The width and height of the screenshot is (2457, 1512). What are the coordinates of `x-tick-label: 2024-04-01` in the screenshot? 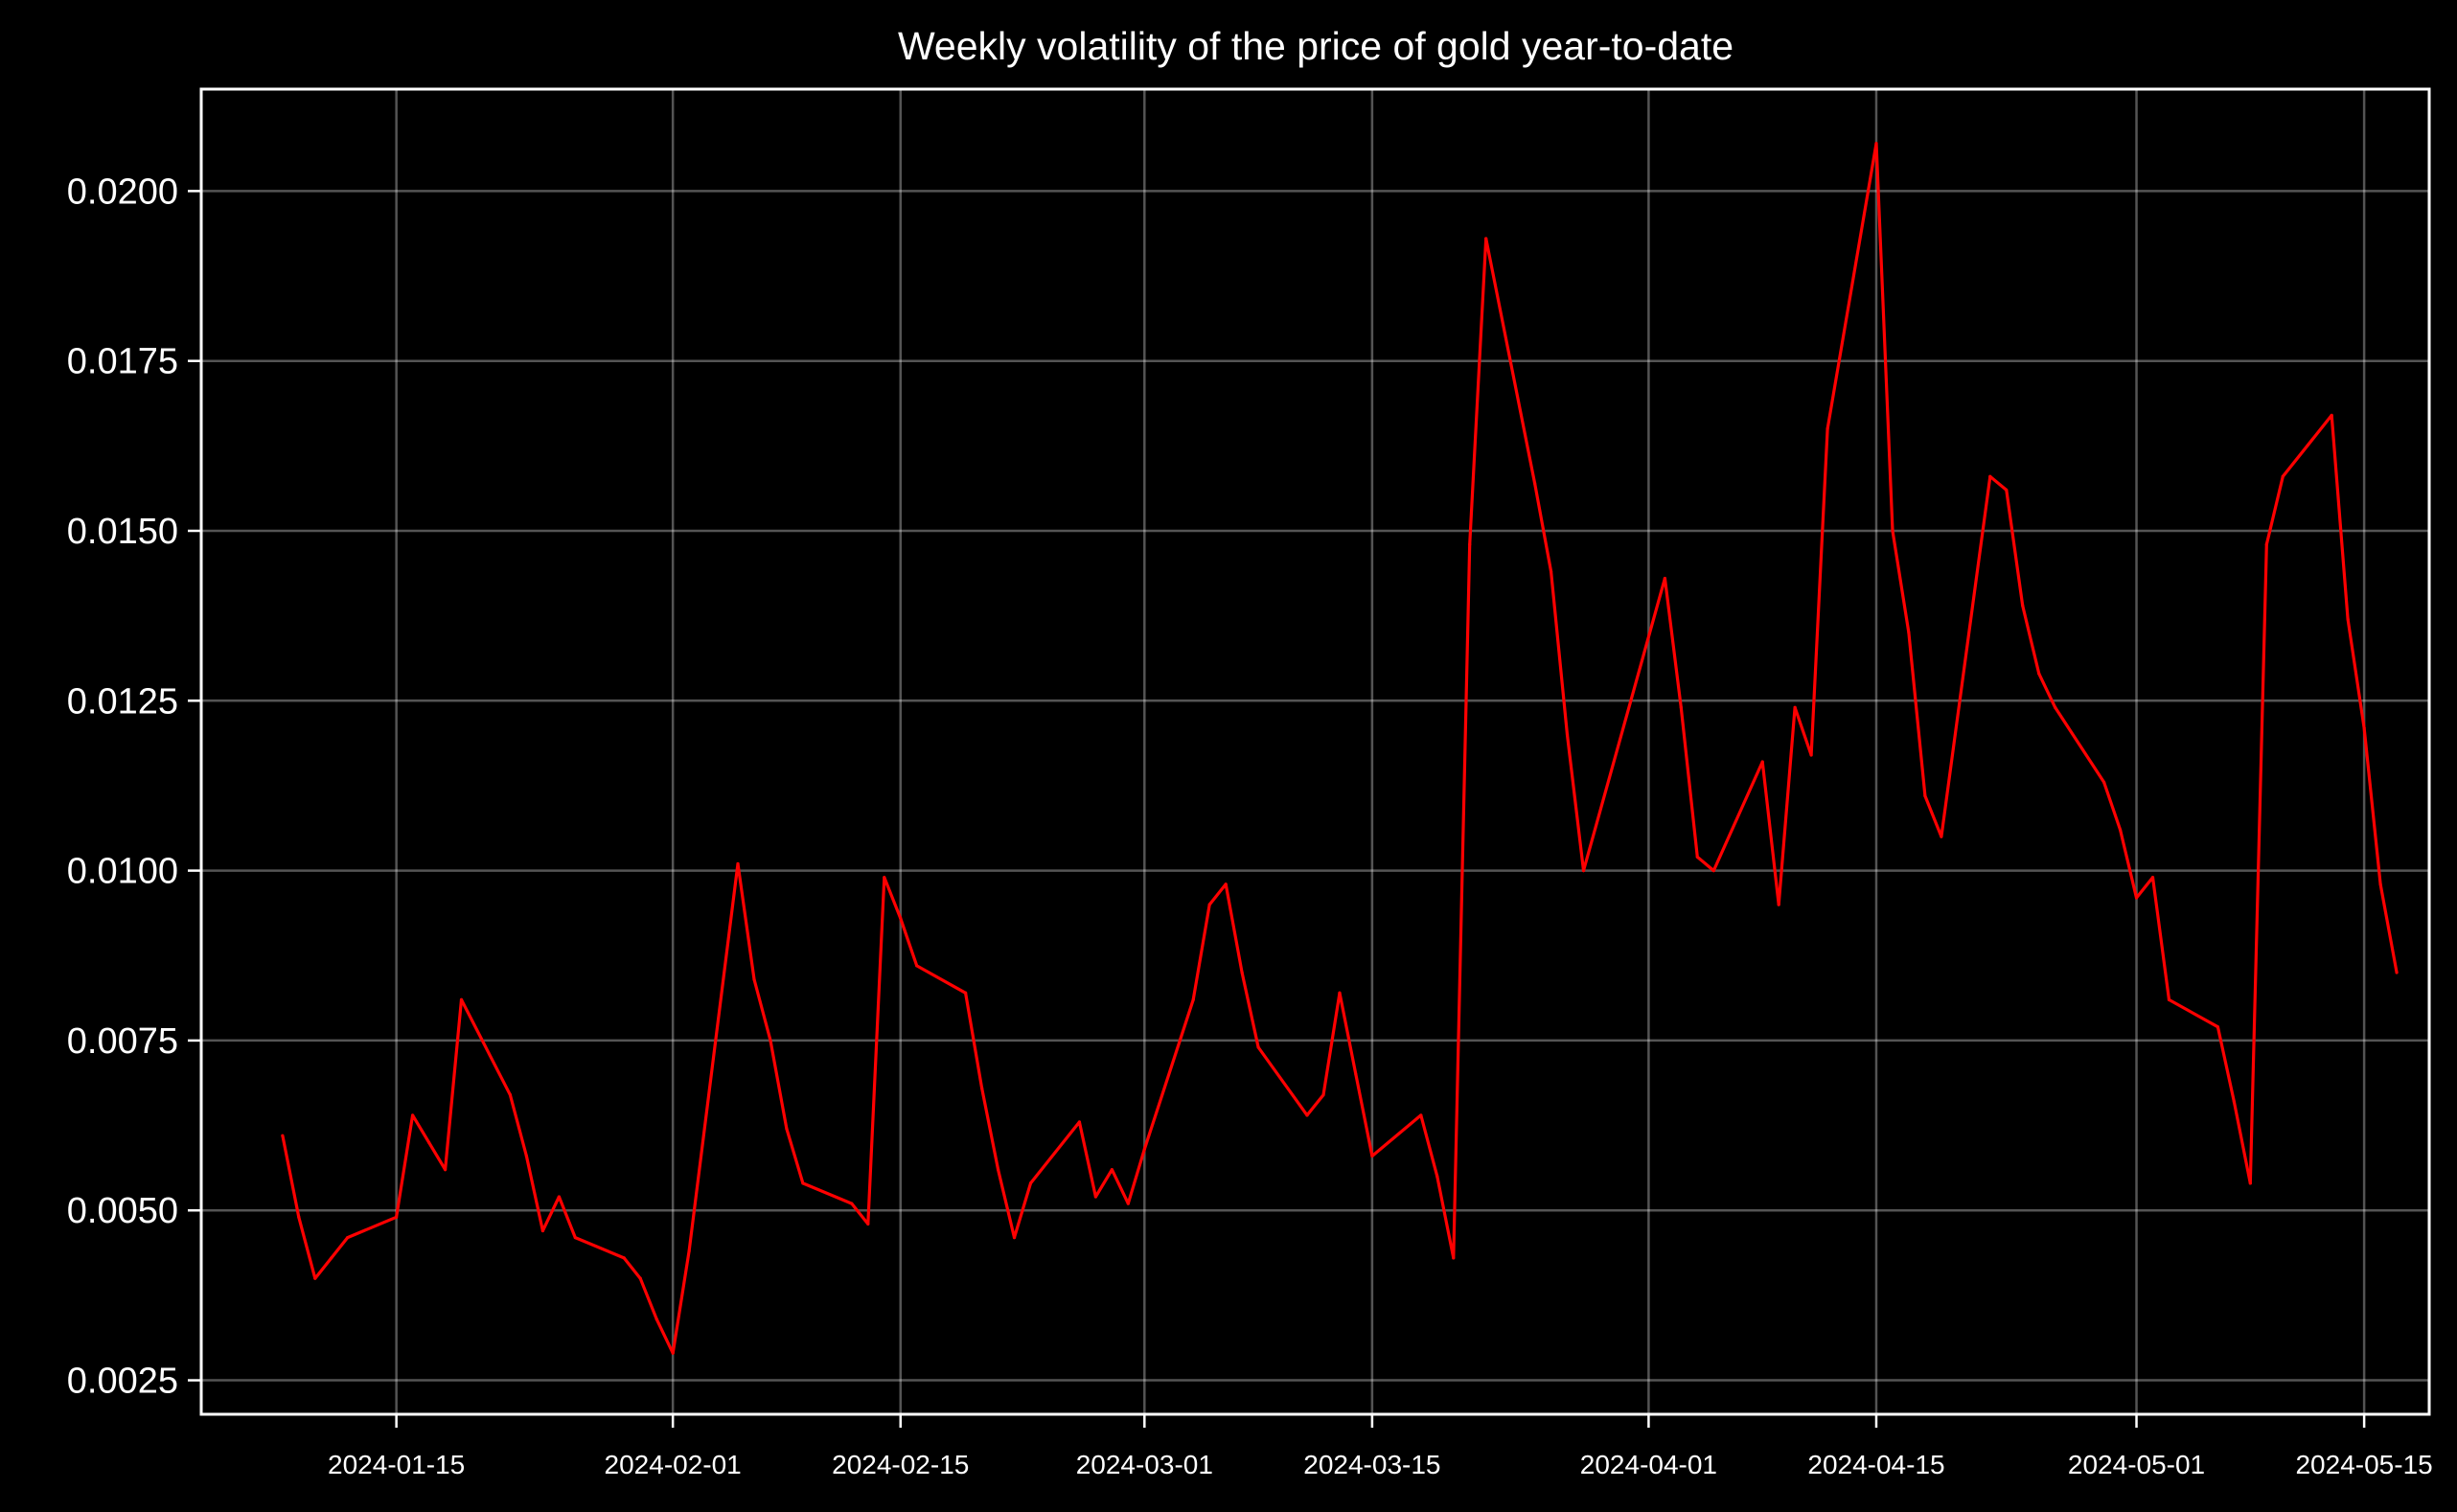 It's located at (1649, 1465).